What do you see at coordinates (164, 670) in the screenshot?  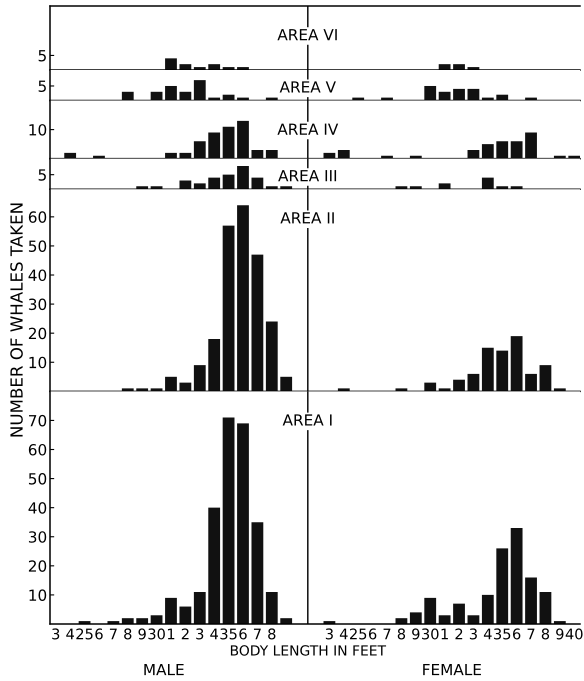 I see `text: MALE` at bounding box center [164, 670].